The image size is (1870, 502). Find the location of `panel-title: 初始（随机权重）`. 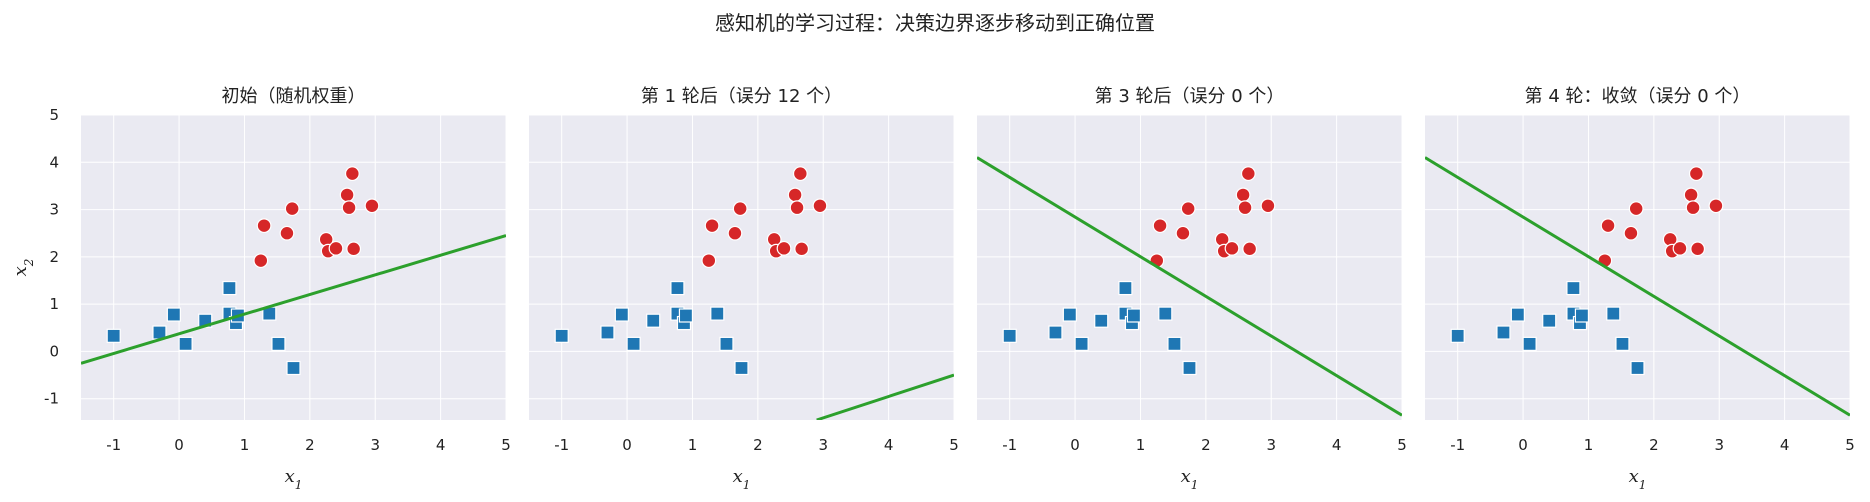

panel-title: 初始（随机权重） is located at coordinates (294, 96).